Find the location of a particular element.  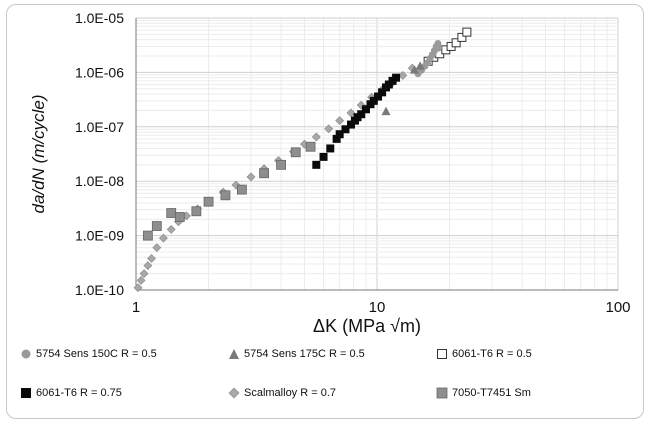

filled-square-marker-icon is located at coordinates (26, 393).